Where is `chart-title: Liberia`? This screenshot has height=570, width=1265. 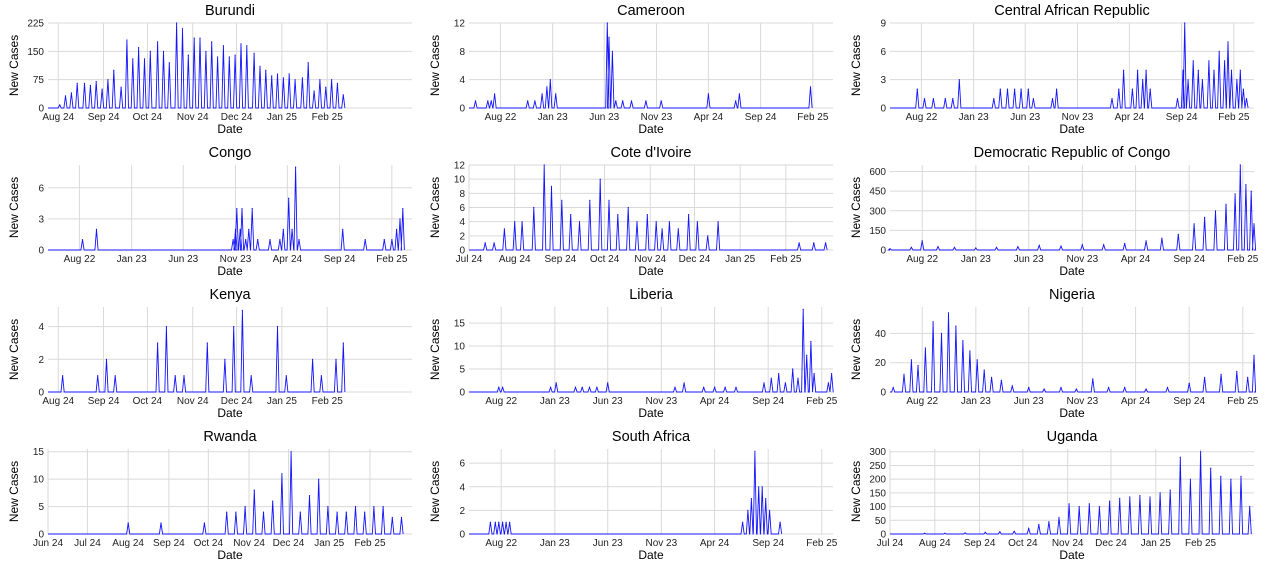
chart-title: Liberia is located at coordinates (651, 295).